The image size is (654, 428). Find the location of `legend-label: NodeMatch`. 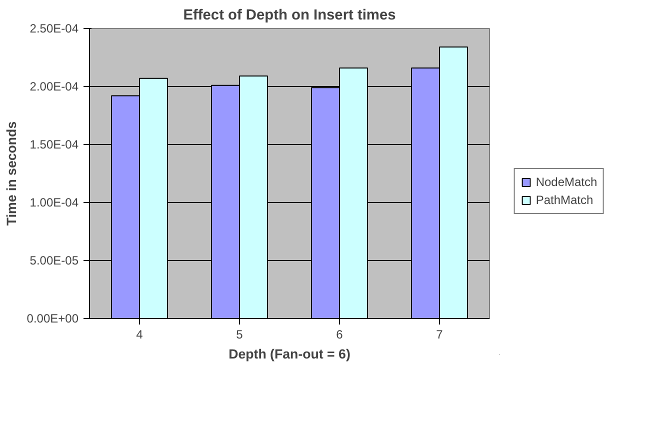

legend-label: NodeMatch is located at coordinates (567, 182).